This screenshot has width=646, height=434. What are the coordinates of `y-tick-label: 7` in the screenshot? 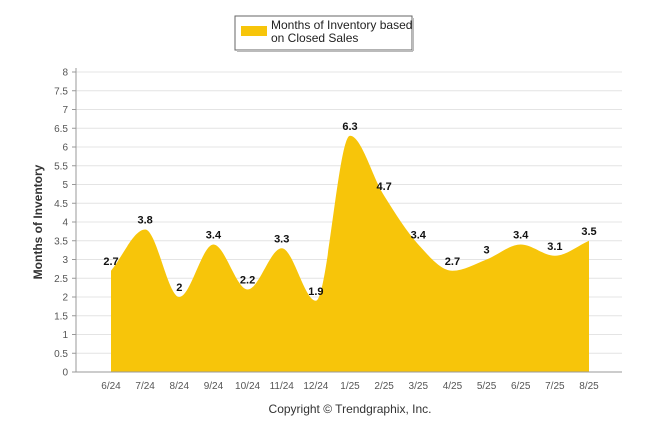 It's located at (65, 110).